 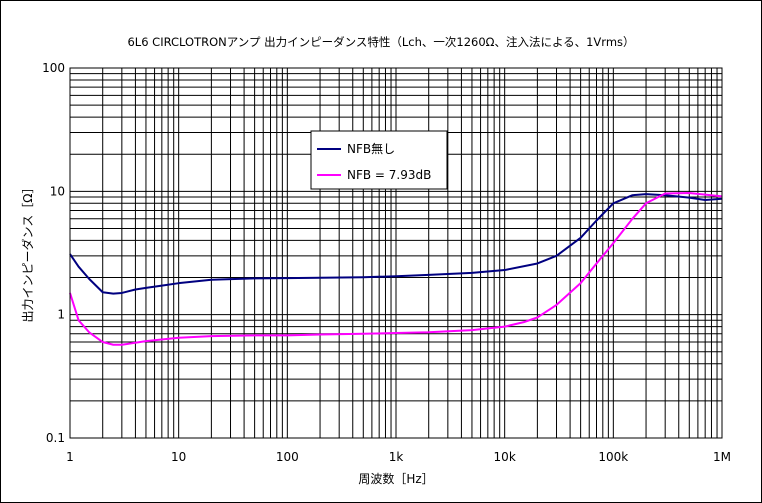 I want to click on legend-label: NFB = 7.93dB, so click(x=389, y=175).